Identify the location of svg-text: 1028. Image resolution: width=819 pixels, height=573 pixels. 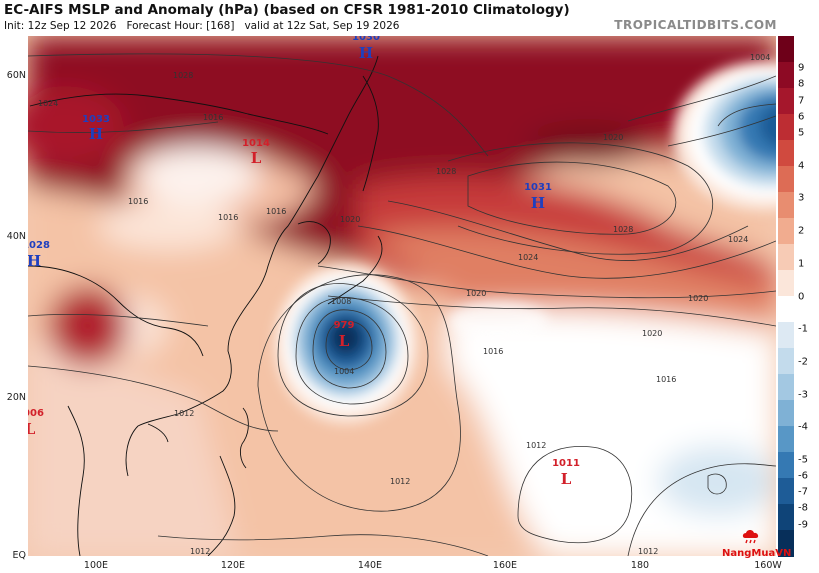
(39, 245).